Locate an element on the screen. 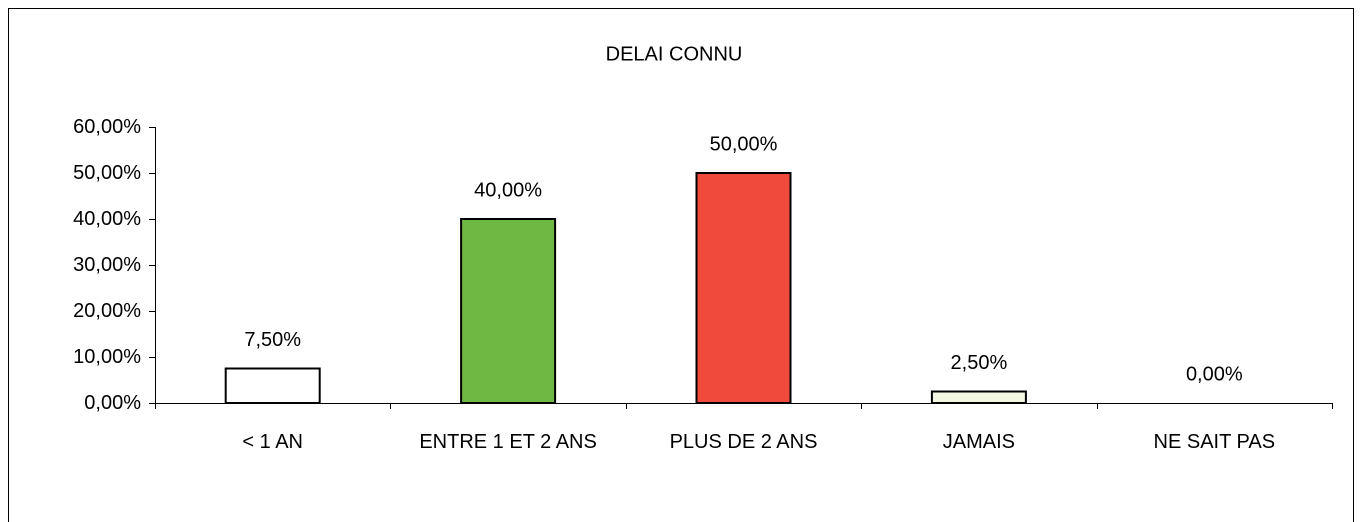  data-label: 2,50% is located at coordinates (979, 363).